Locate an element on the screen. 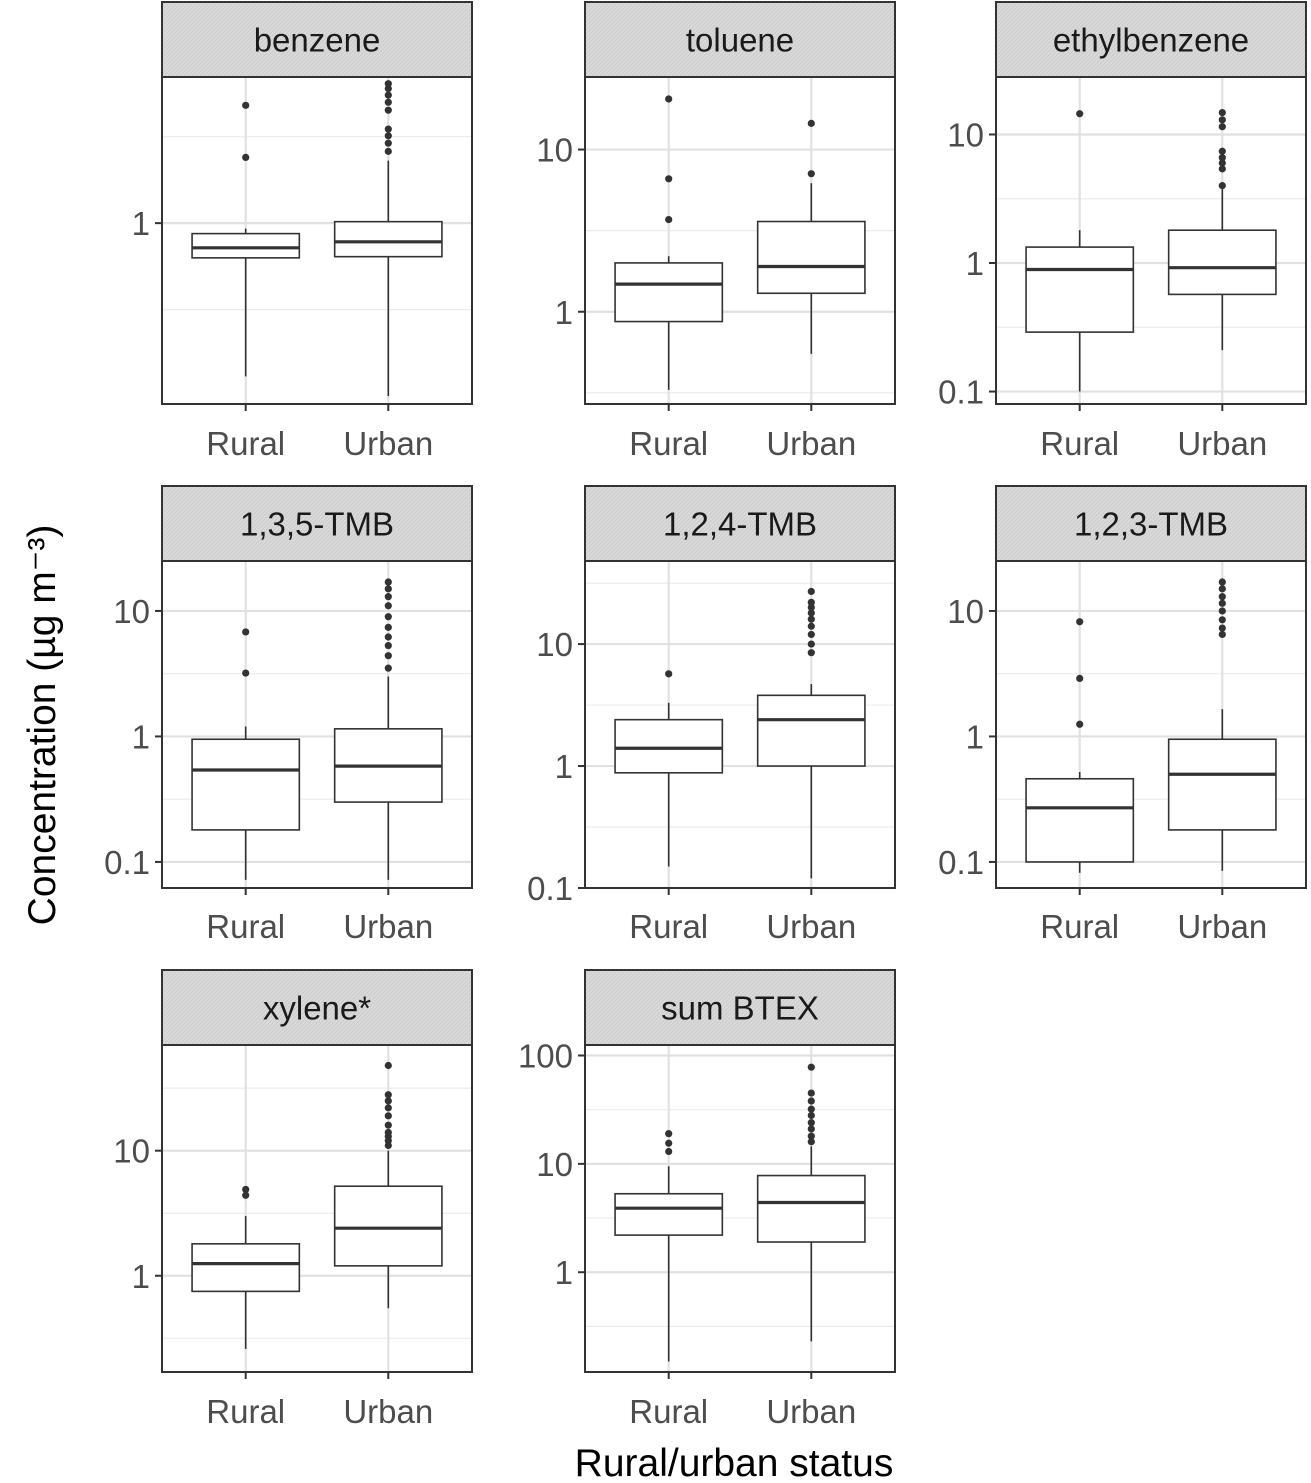 The height and width of the screenshot is (1483, 1311). panel-background is located at coordinates (317, 724).